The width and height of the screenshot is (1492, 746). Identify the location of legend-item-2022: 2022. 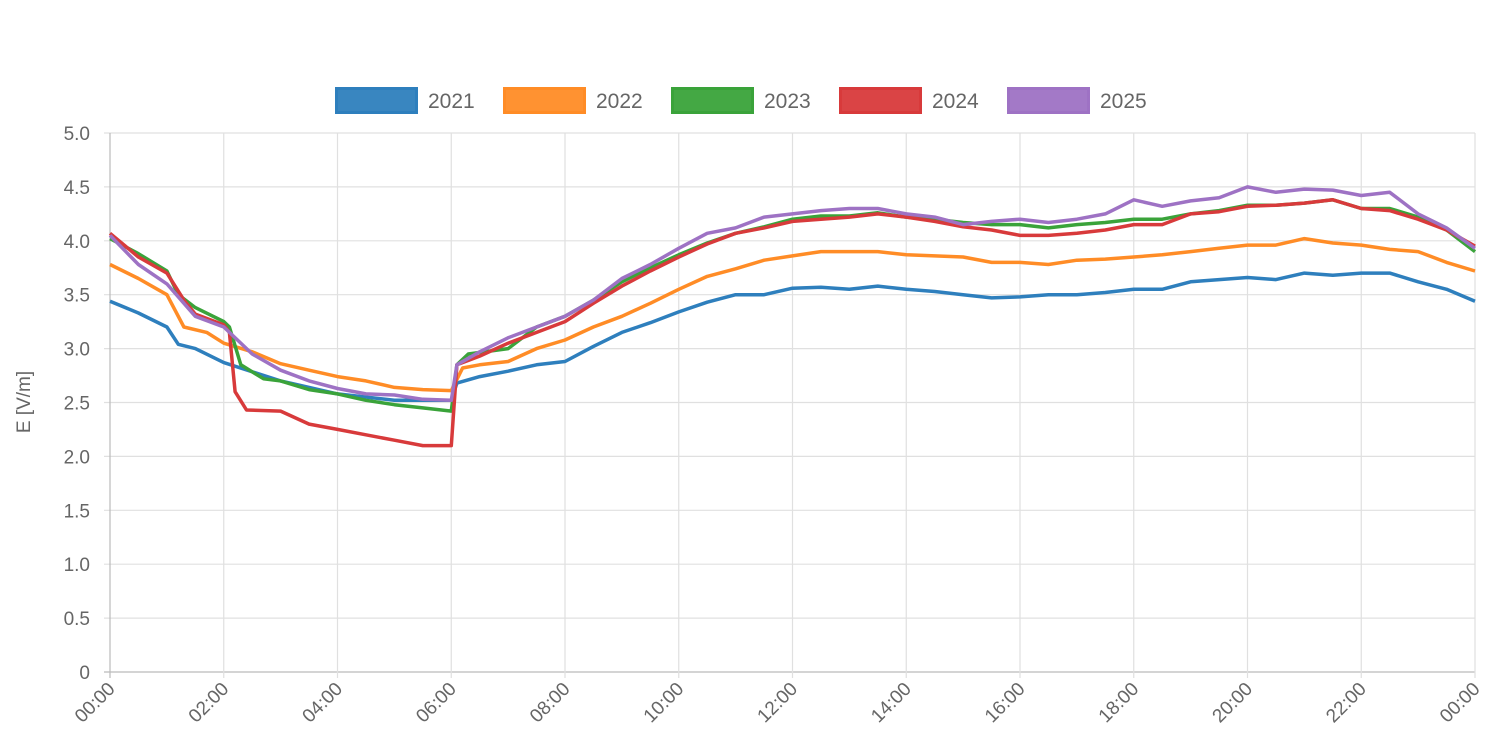
(573, 100).